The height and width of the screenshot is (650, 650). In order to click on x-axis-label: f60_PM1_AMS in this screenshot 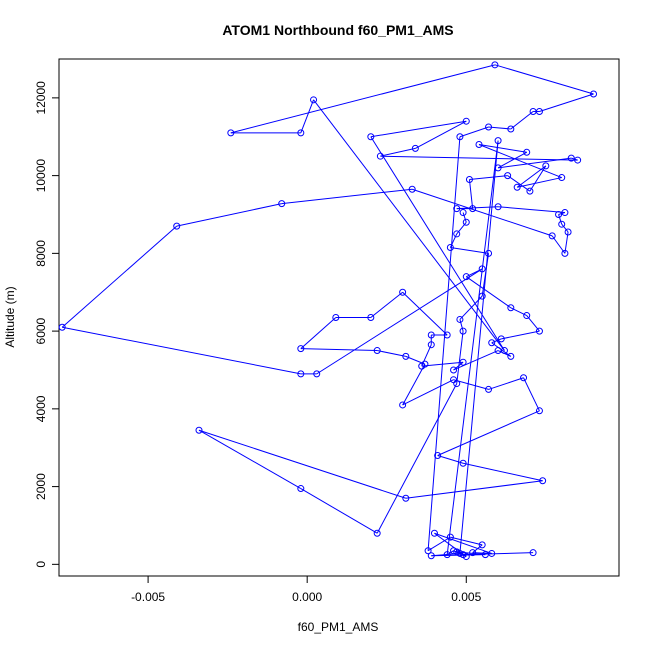, I will do `click(338, 627)`.